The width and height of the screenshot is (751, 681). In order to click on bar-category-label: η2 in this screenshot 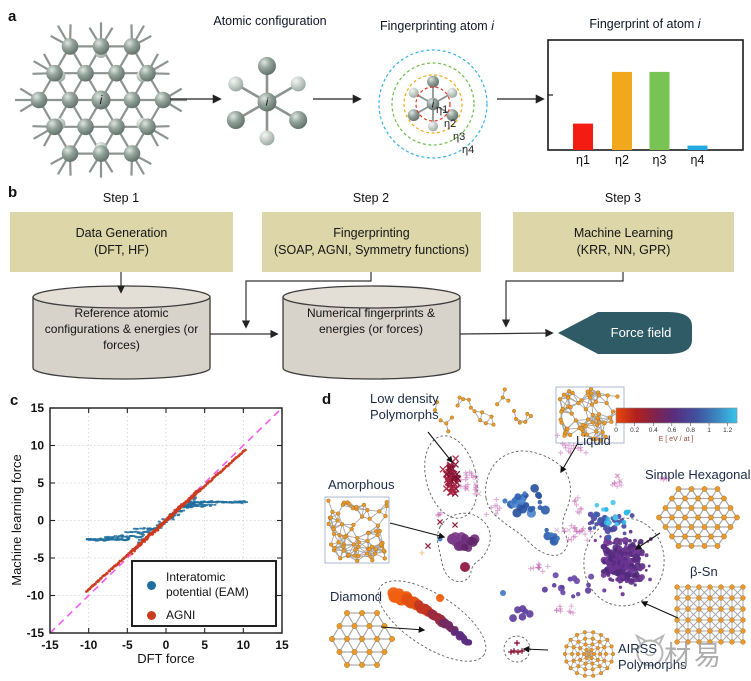, I will do `click(622, 160)`.